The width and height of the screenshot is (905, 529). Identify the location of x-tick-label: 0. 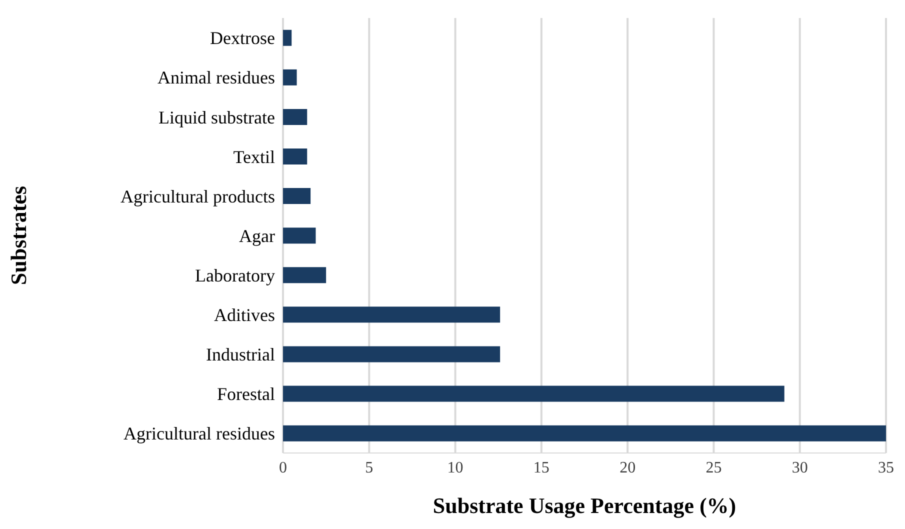
(283, 467).